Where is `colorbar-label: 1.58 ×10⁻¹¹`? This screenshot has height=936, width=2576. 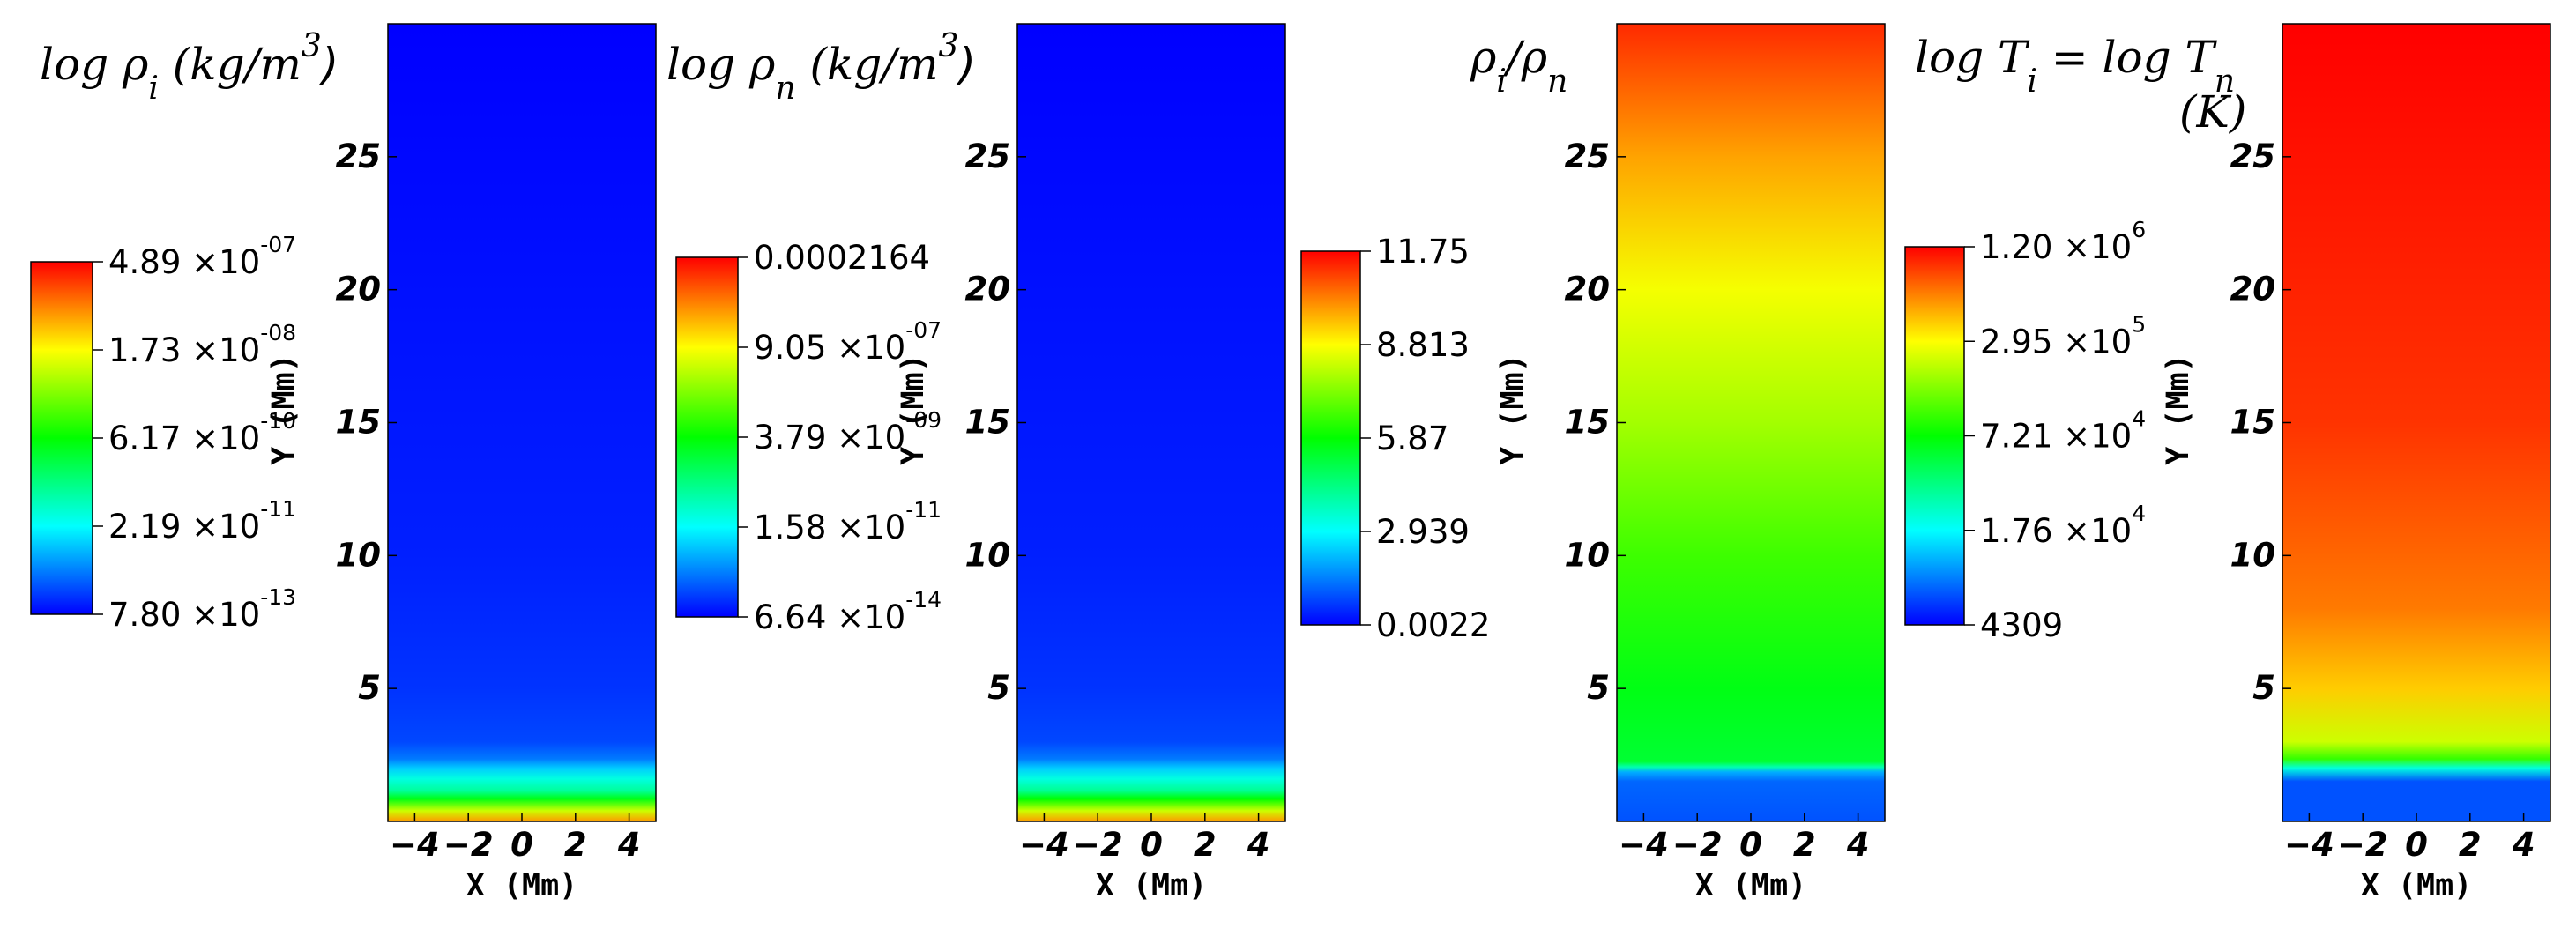 colorbar-label: 1.58 ×10⁻¹¹ is located at coordinates (848, 521).